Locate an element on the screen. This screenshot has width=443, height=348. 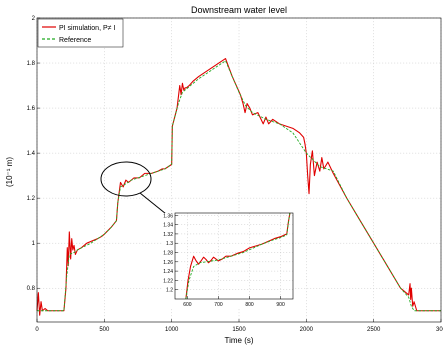
inset-x-tick-label: 700 is located at coordinates (218, 305).